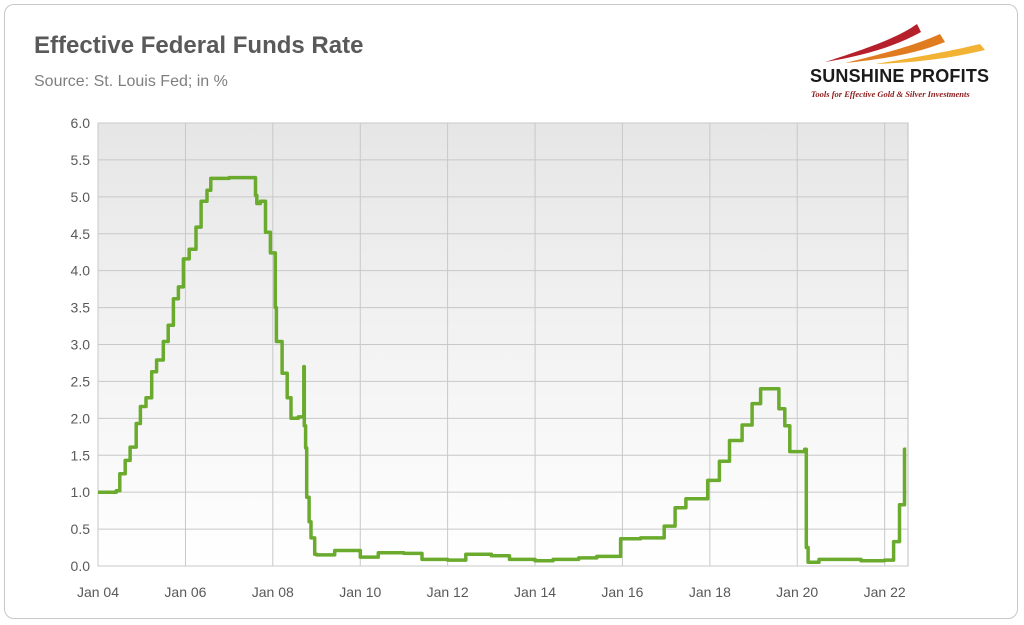 This screenshot has height=625, width=1024. Describe the element at coordinates (81, 455) in the screenshot. I see `y-tick-label: 1.5` at that location.